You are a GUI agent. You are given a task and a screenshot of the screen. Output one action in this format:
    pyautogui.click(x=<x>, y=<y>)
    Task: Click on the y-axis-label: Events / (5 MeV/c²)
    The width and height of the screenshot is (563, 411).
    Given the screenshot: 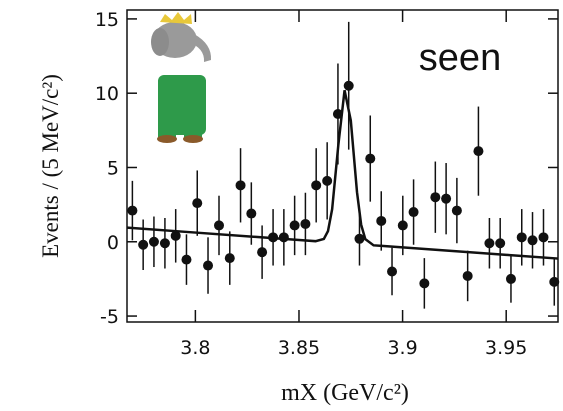 What is the action you would take?
    pyautogui.click(x=50, y=166)
    